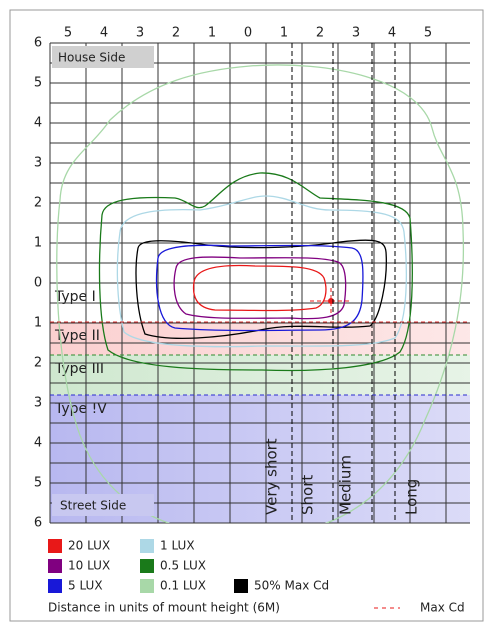  I want to click on contour-10-lux, so click(260, 288).